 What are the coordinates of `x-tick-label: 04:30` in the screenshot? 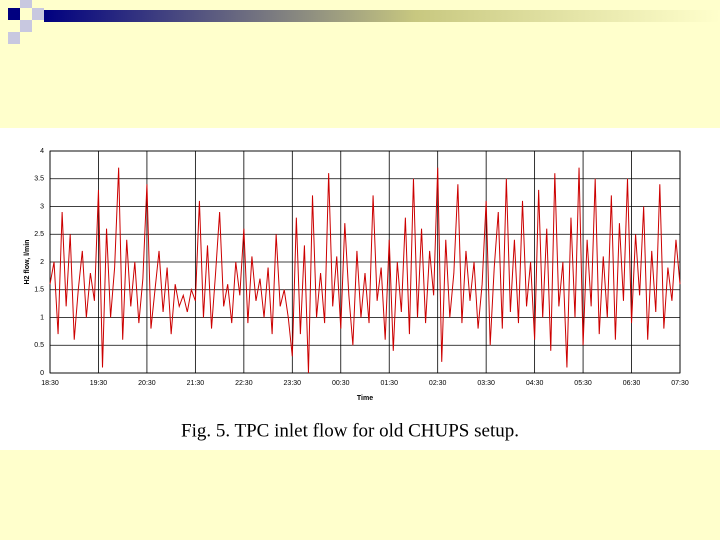 It's located at (535, 383).